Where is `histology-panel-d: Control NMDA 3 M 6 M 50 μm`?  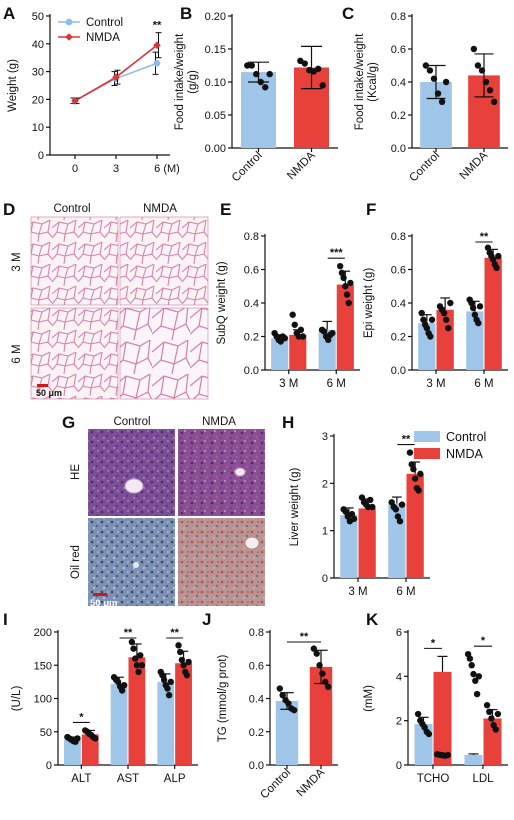
histology-panel-d: Control NMDA 3 M 6 M 50 μm is located at coordinates (110, 301).